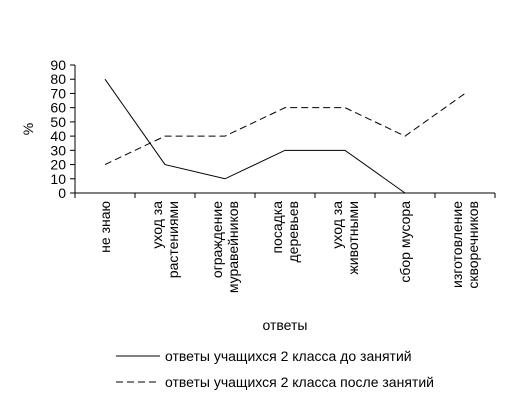 This screenshot has height=404, width=510. Describe the element at coordinates (353, 238) in the screenshot. I see `x-category-label-line: животными` at that location.